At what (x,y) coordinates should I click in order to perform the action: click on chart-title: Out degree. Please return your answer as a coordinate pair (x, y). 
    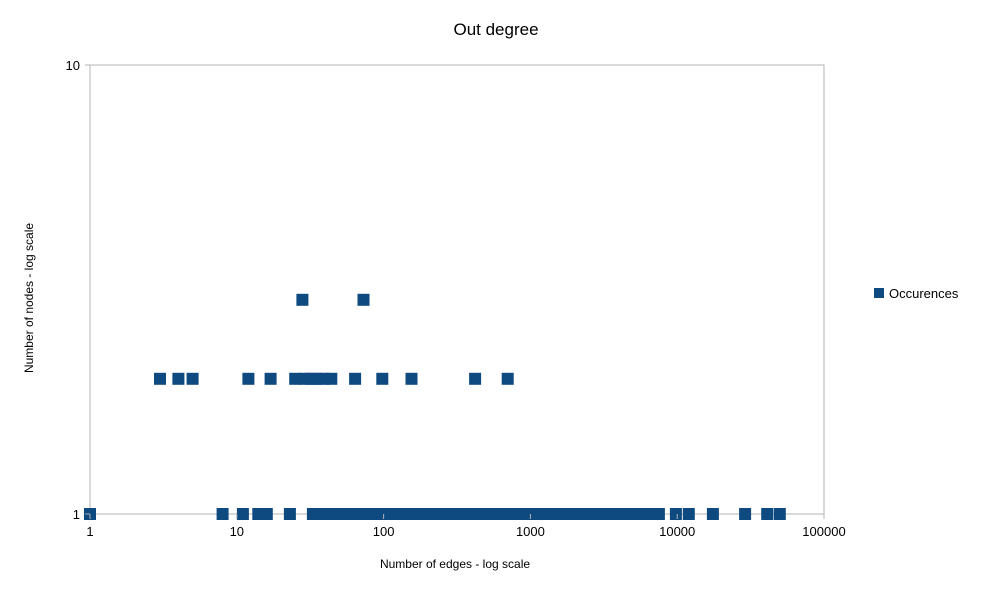
    Looking at the image, I should click on (495, 29).